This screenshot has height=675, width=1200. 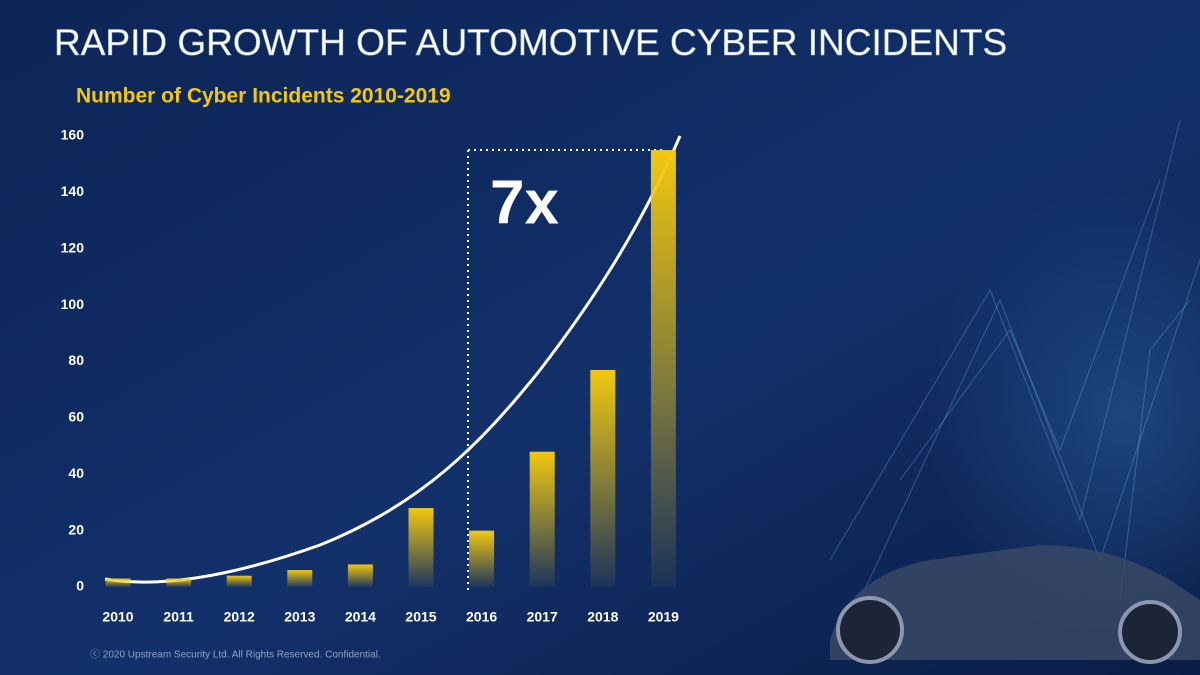 I want to click on x-tick-label: 2014, so click(x=360, y=617).